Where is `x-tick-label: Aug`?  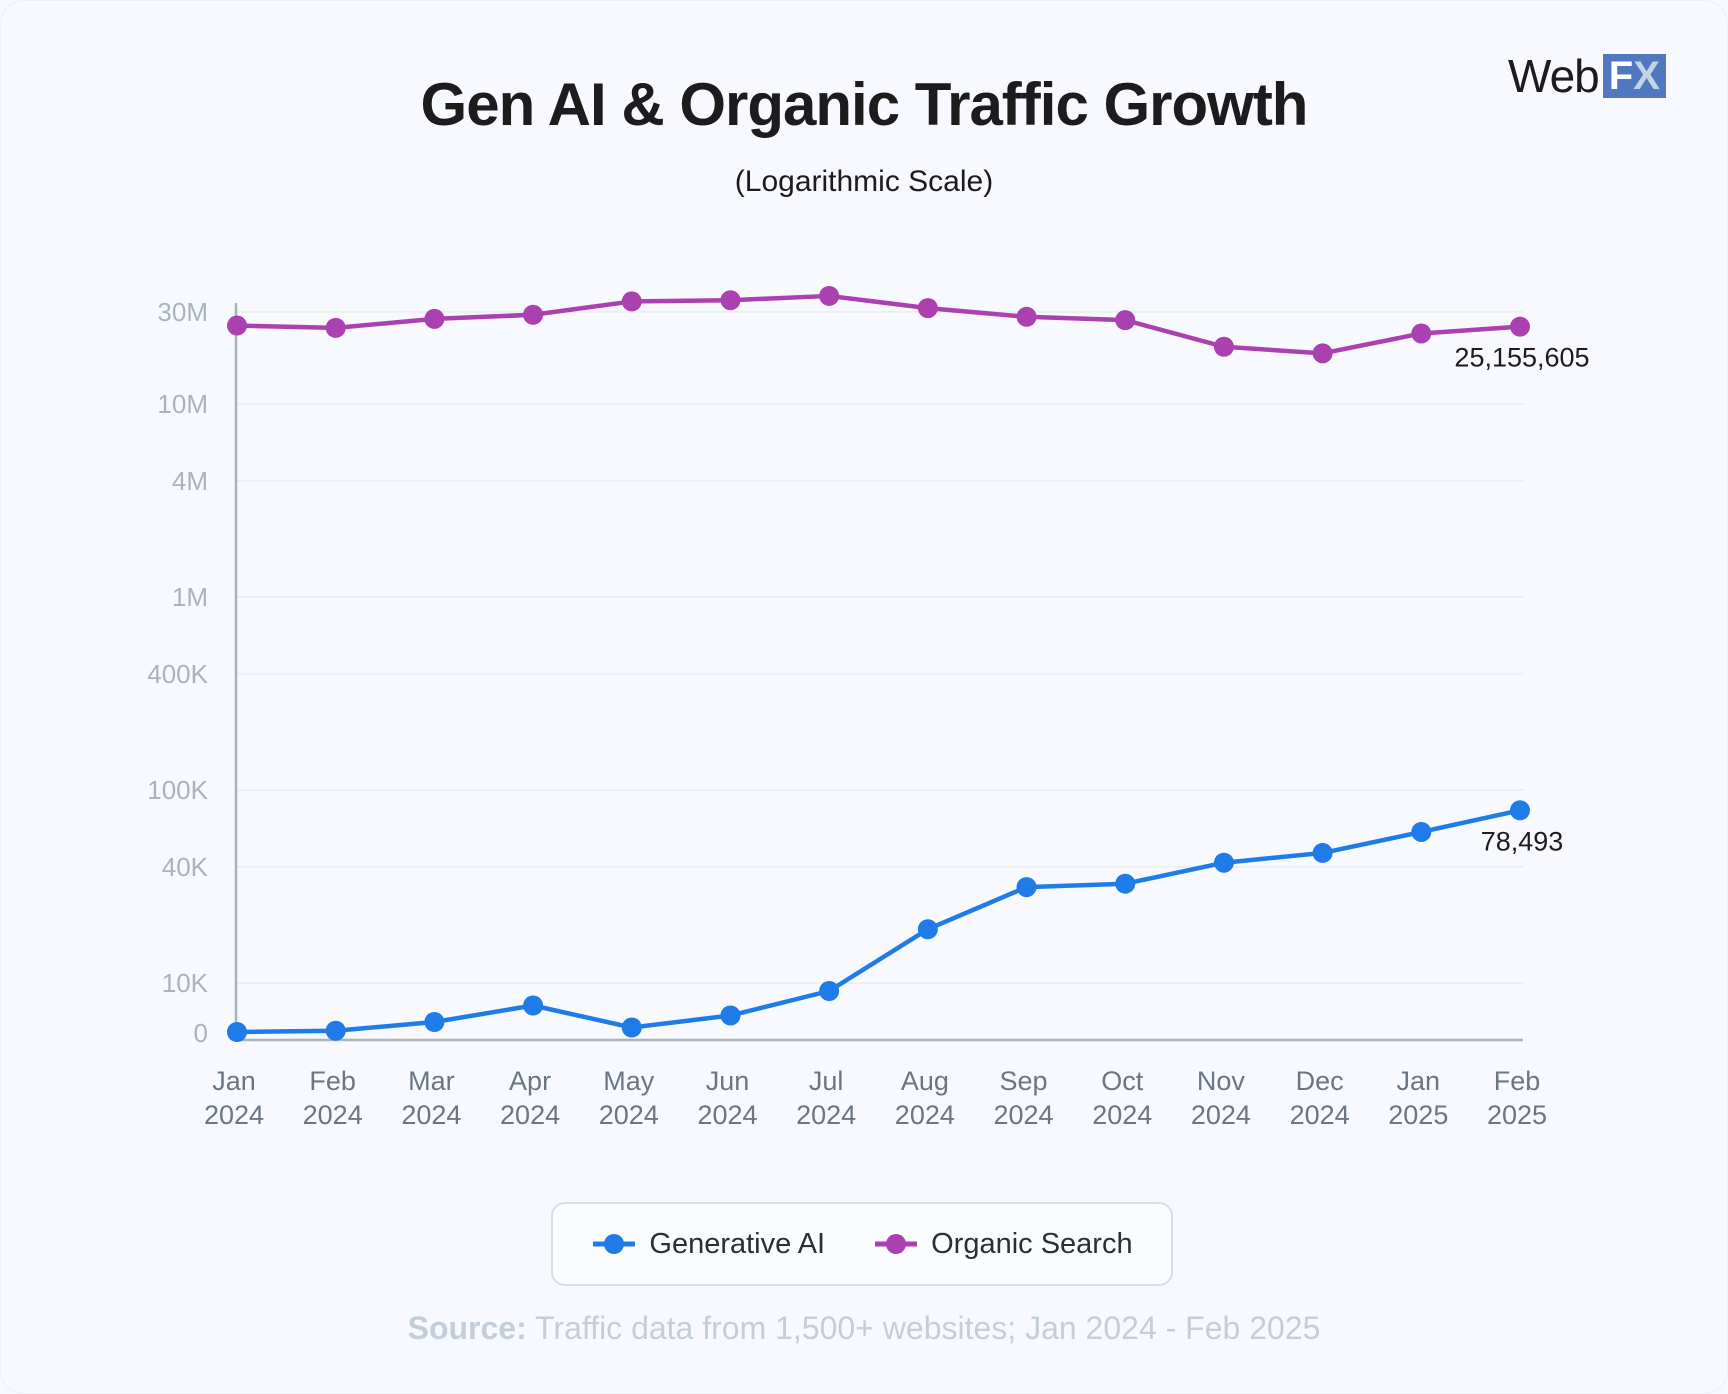 x-tick-label: Aug is located at coordinates (925, 1081).